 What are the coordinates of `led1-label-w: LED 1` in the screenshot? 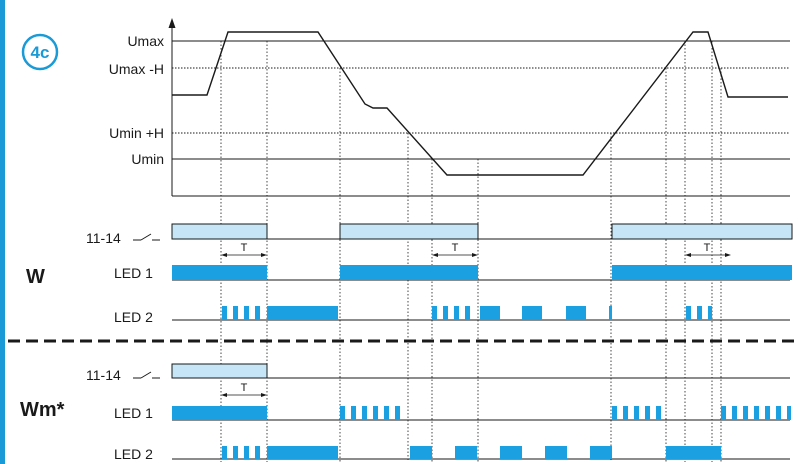 It's located at (133, 273).